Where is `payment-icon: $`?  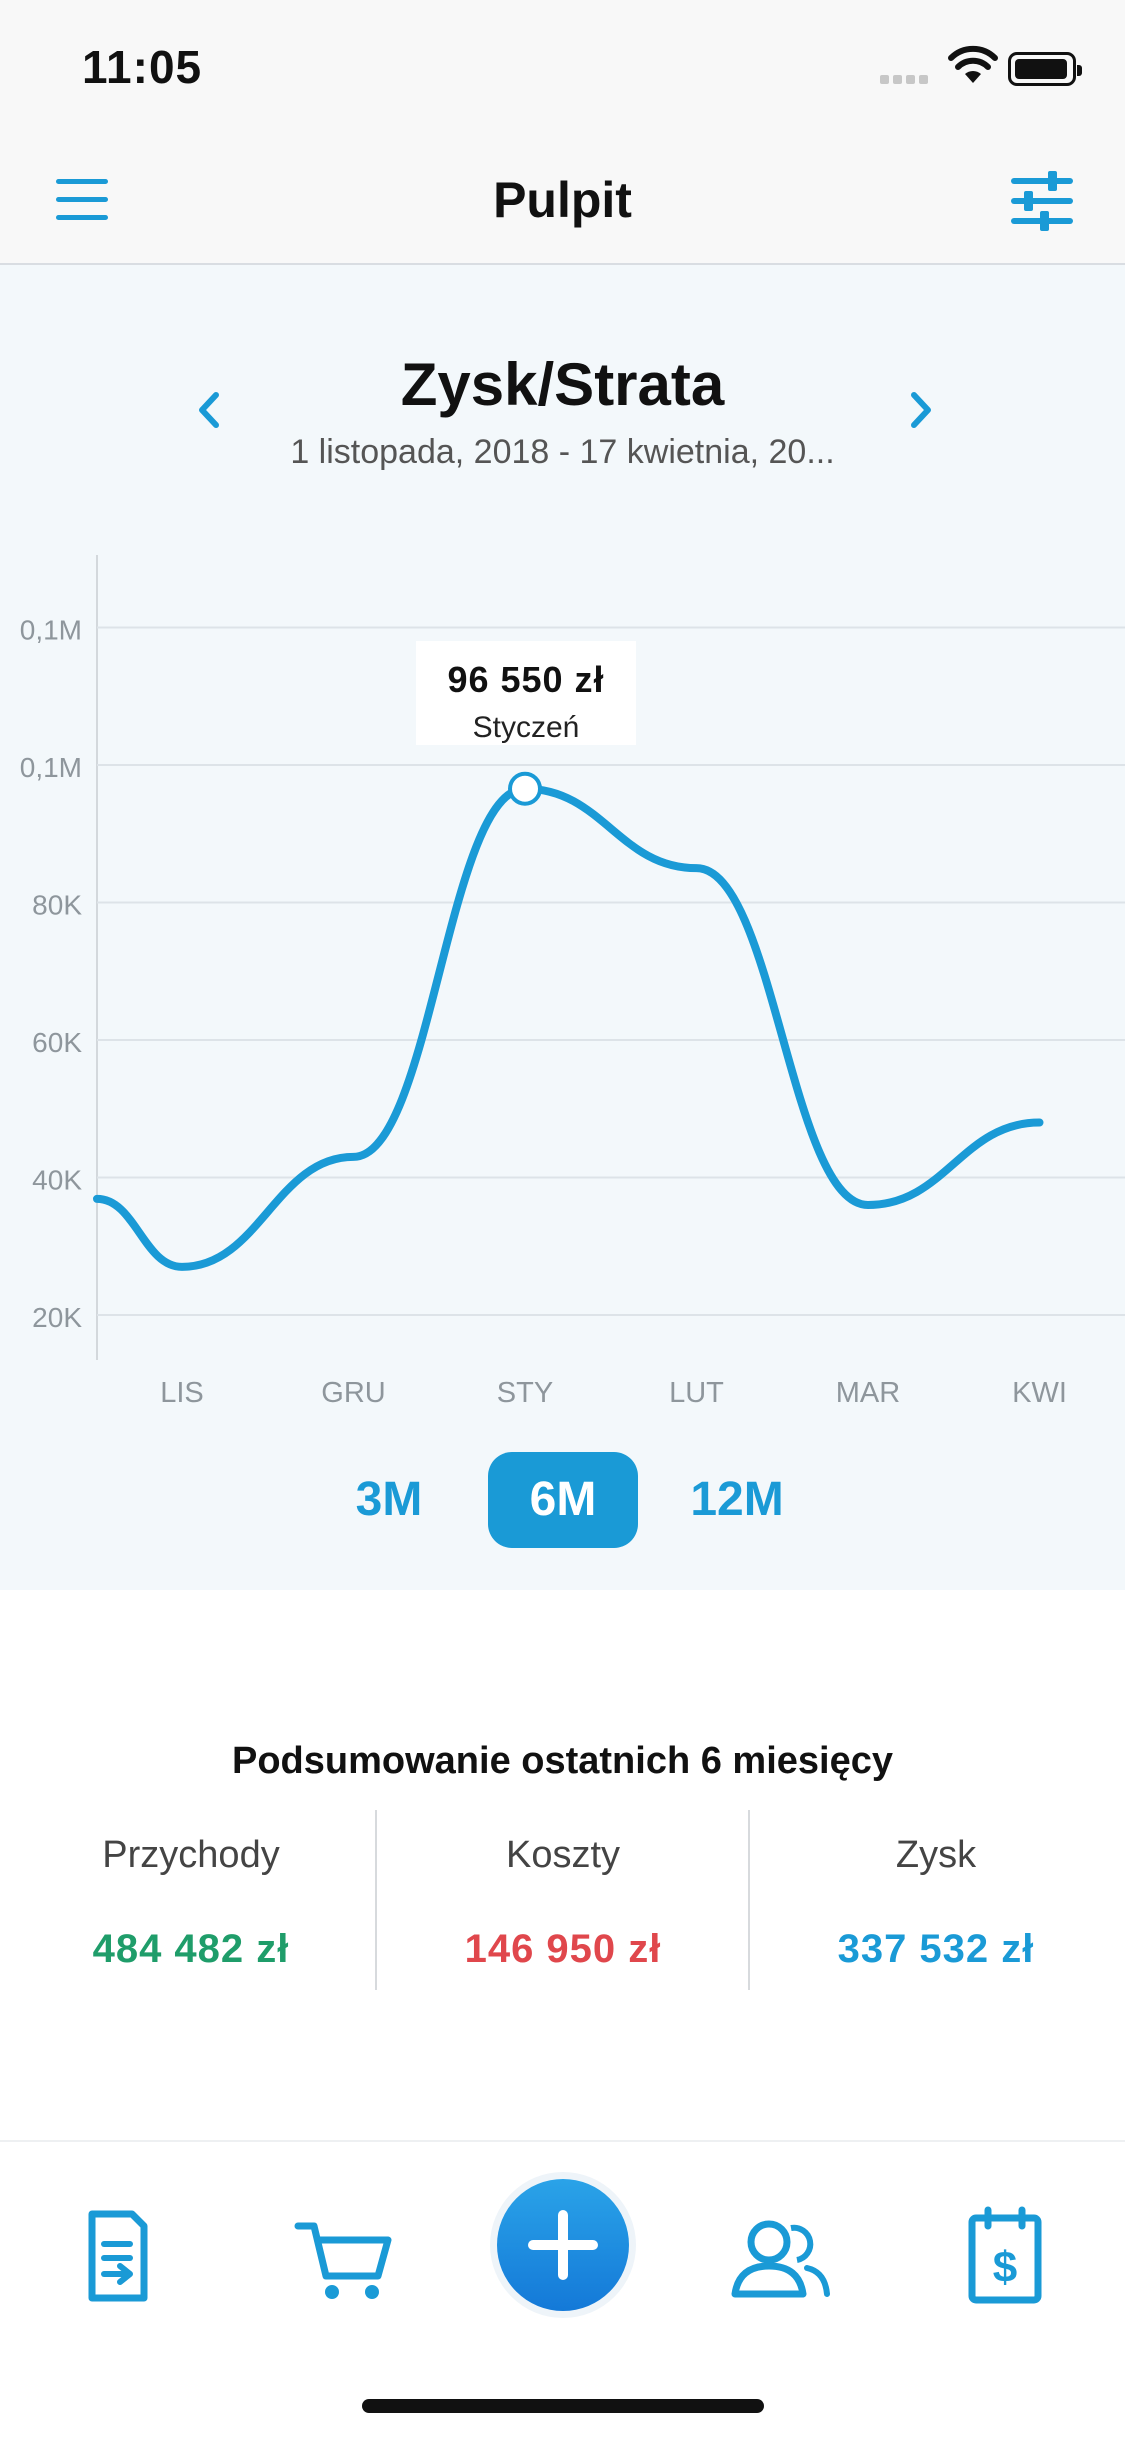
payment-icon: $ is located at coordinates (1005, 2257).